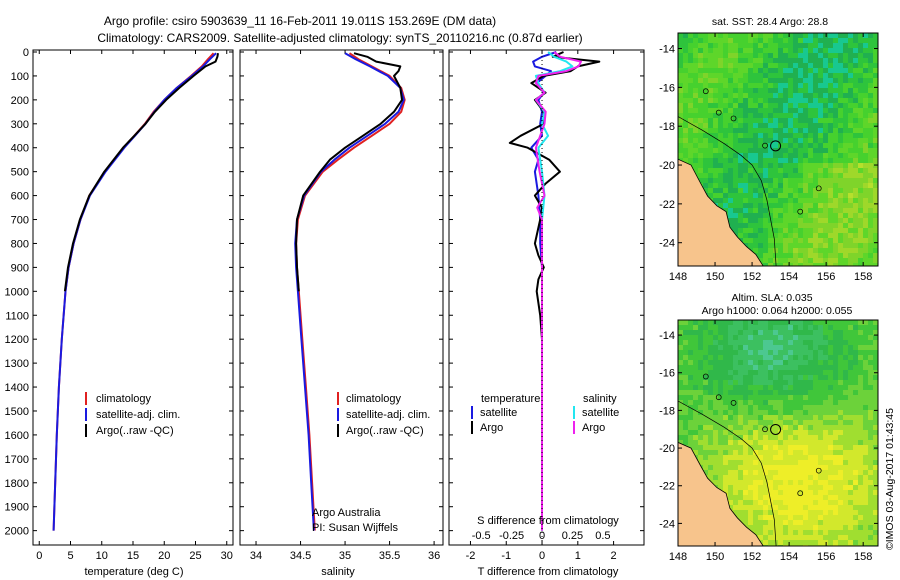  I want to click on temperature-xlabel: temperature (deg C), so click(133, 572).